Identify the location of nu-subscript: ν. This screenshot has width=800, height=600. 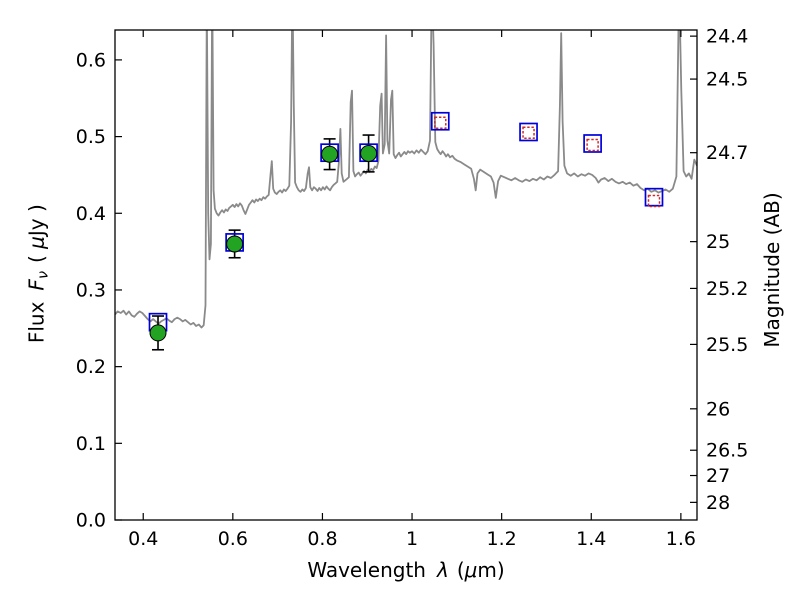
(43, 275).